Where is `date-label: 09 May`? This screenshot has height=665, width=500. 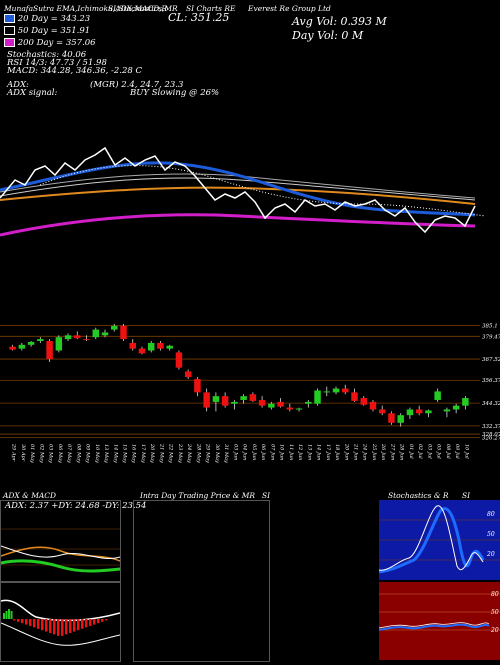 date-label: 09 May is located at coordinates (88, 453).